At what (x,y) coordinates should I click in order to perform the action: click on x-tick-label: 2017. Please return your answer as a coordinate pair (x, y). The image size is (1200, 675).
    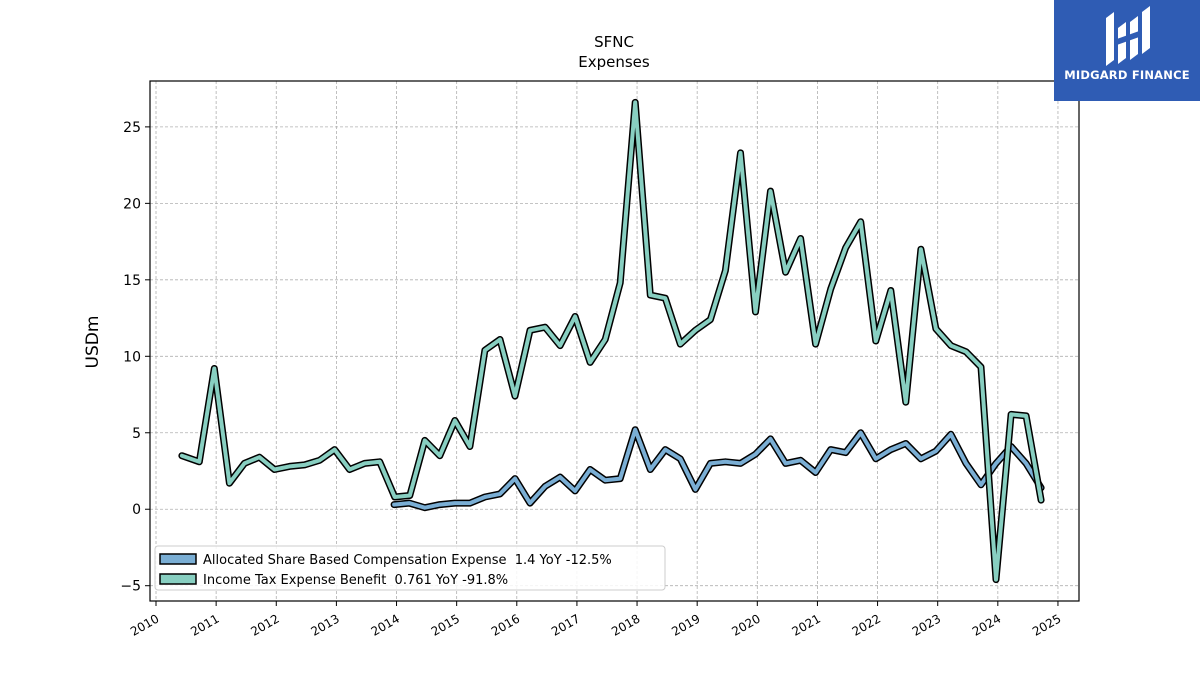
    Looking at the image, I should click on (565, 624).